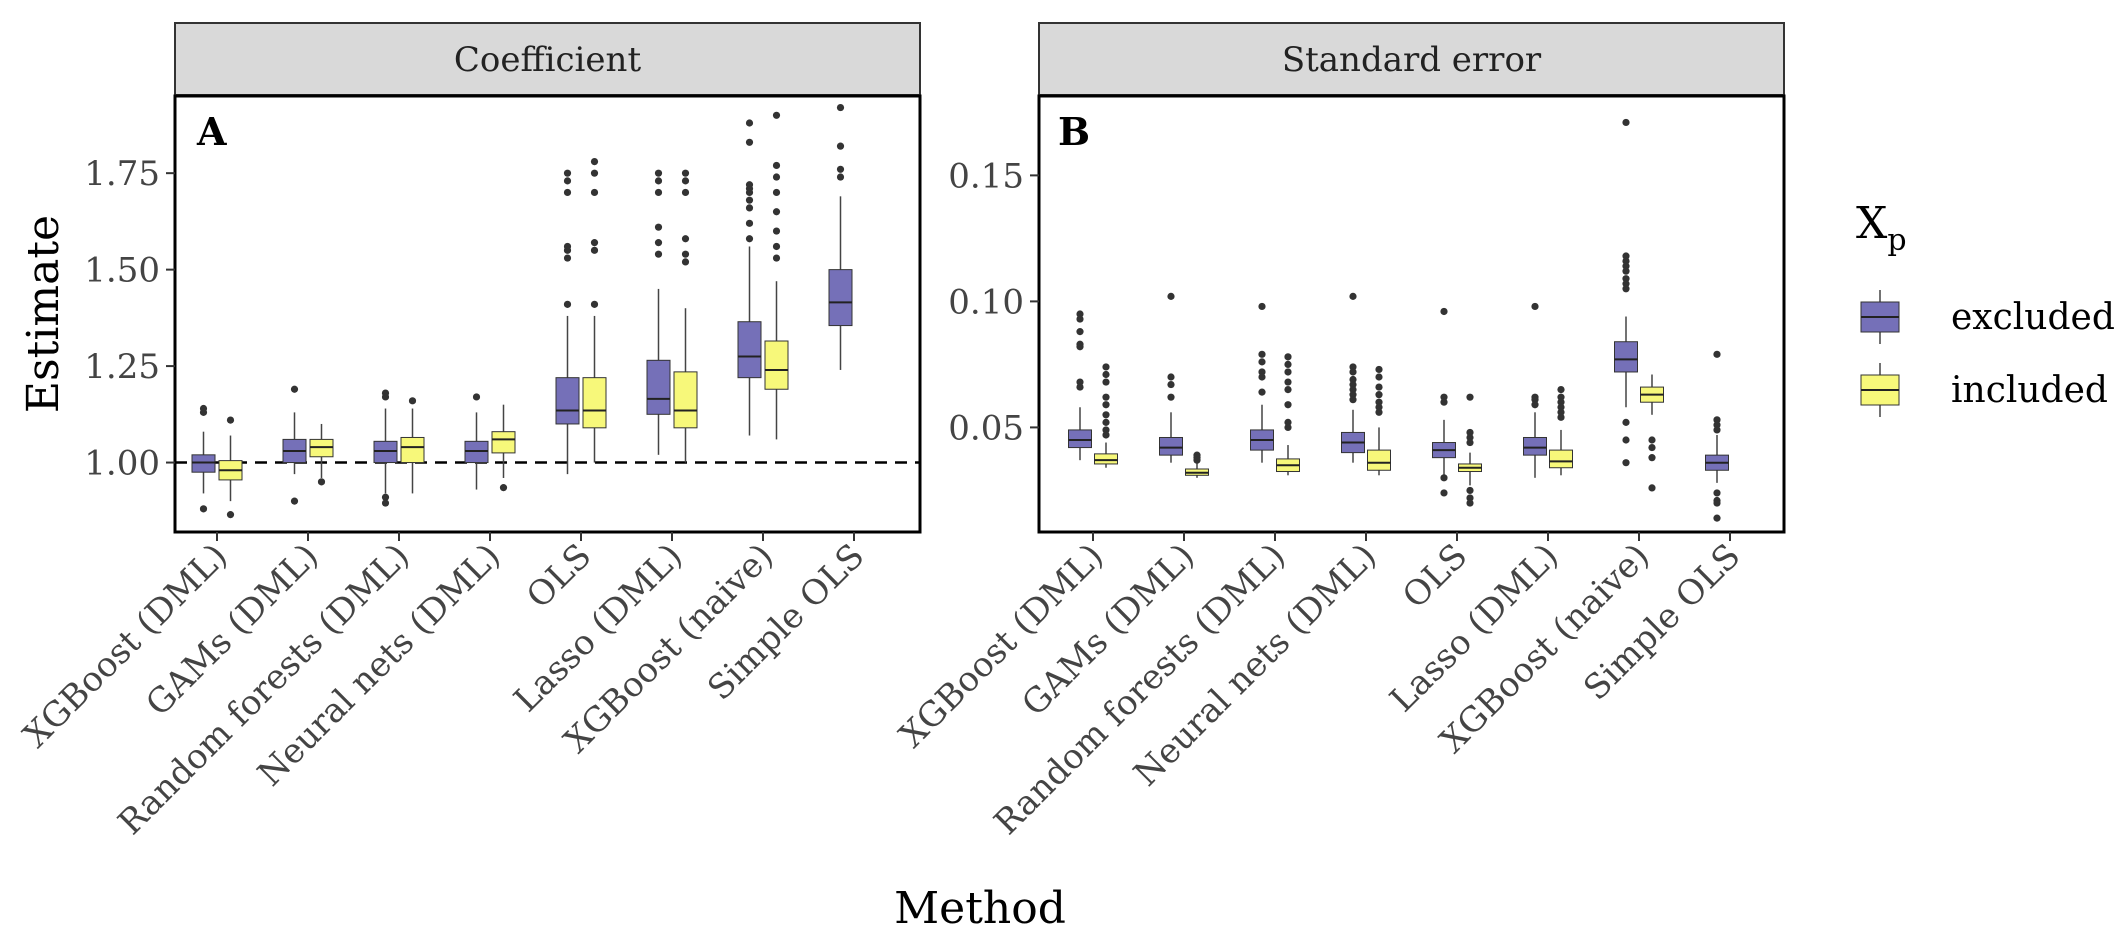  What do you see at coordinates (476, 441) in the screenshot?
I see `box-neural-nets-dml-excluded` at bounding box center [476, 441].